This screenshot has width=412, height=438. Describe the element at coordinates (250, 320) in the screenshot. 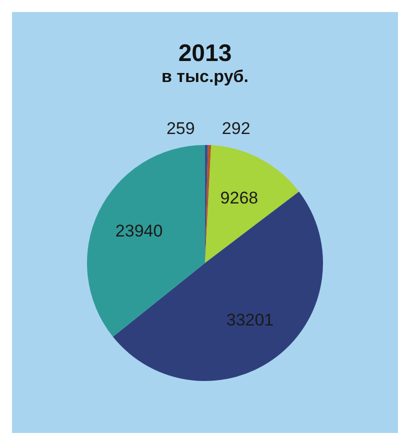

I see `data-label: 33201` at that location.